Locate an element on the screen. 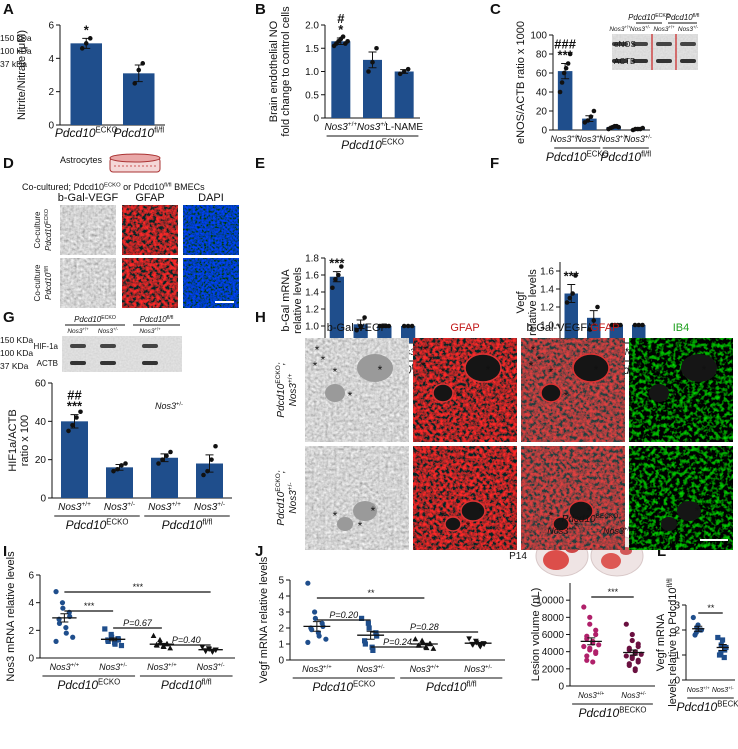 The width and height of the screenshot is (738, 749). column-header: b-Gal-VEGF is located at coordinates (357, 328).